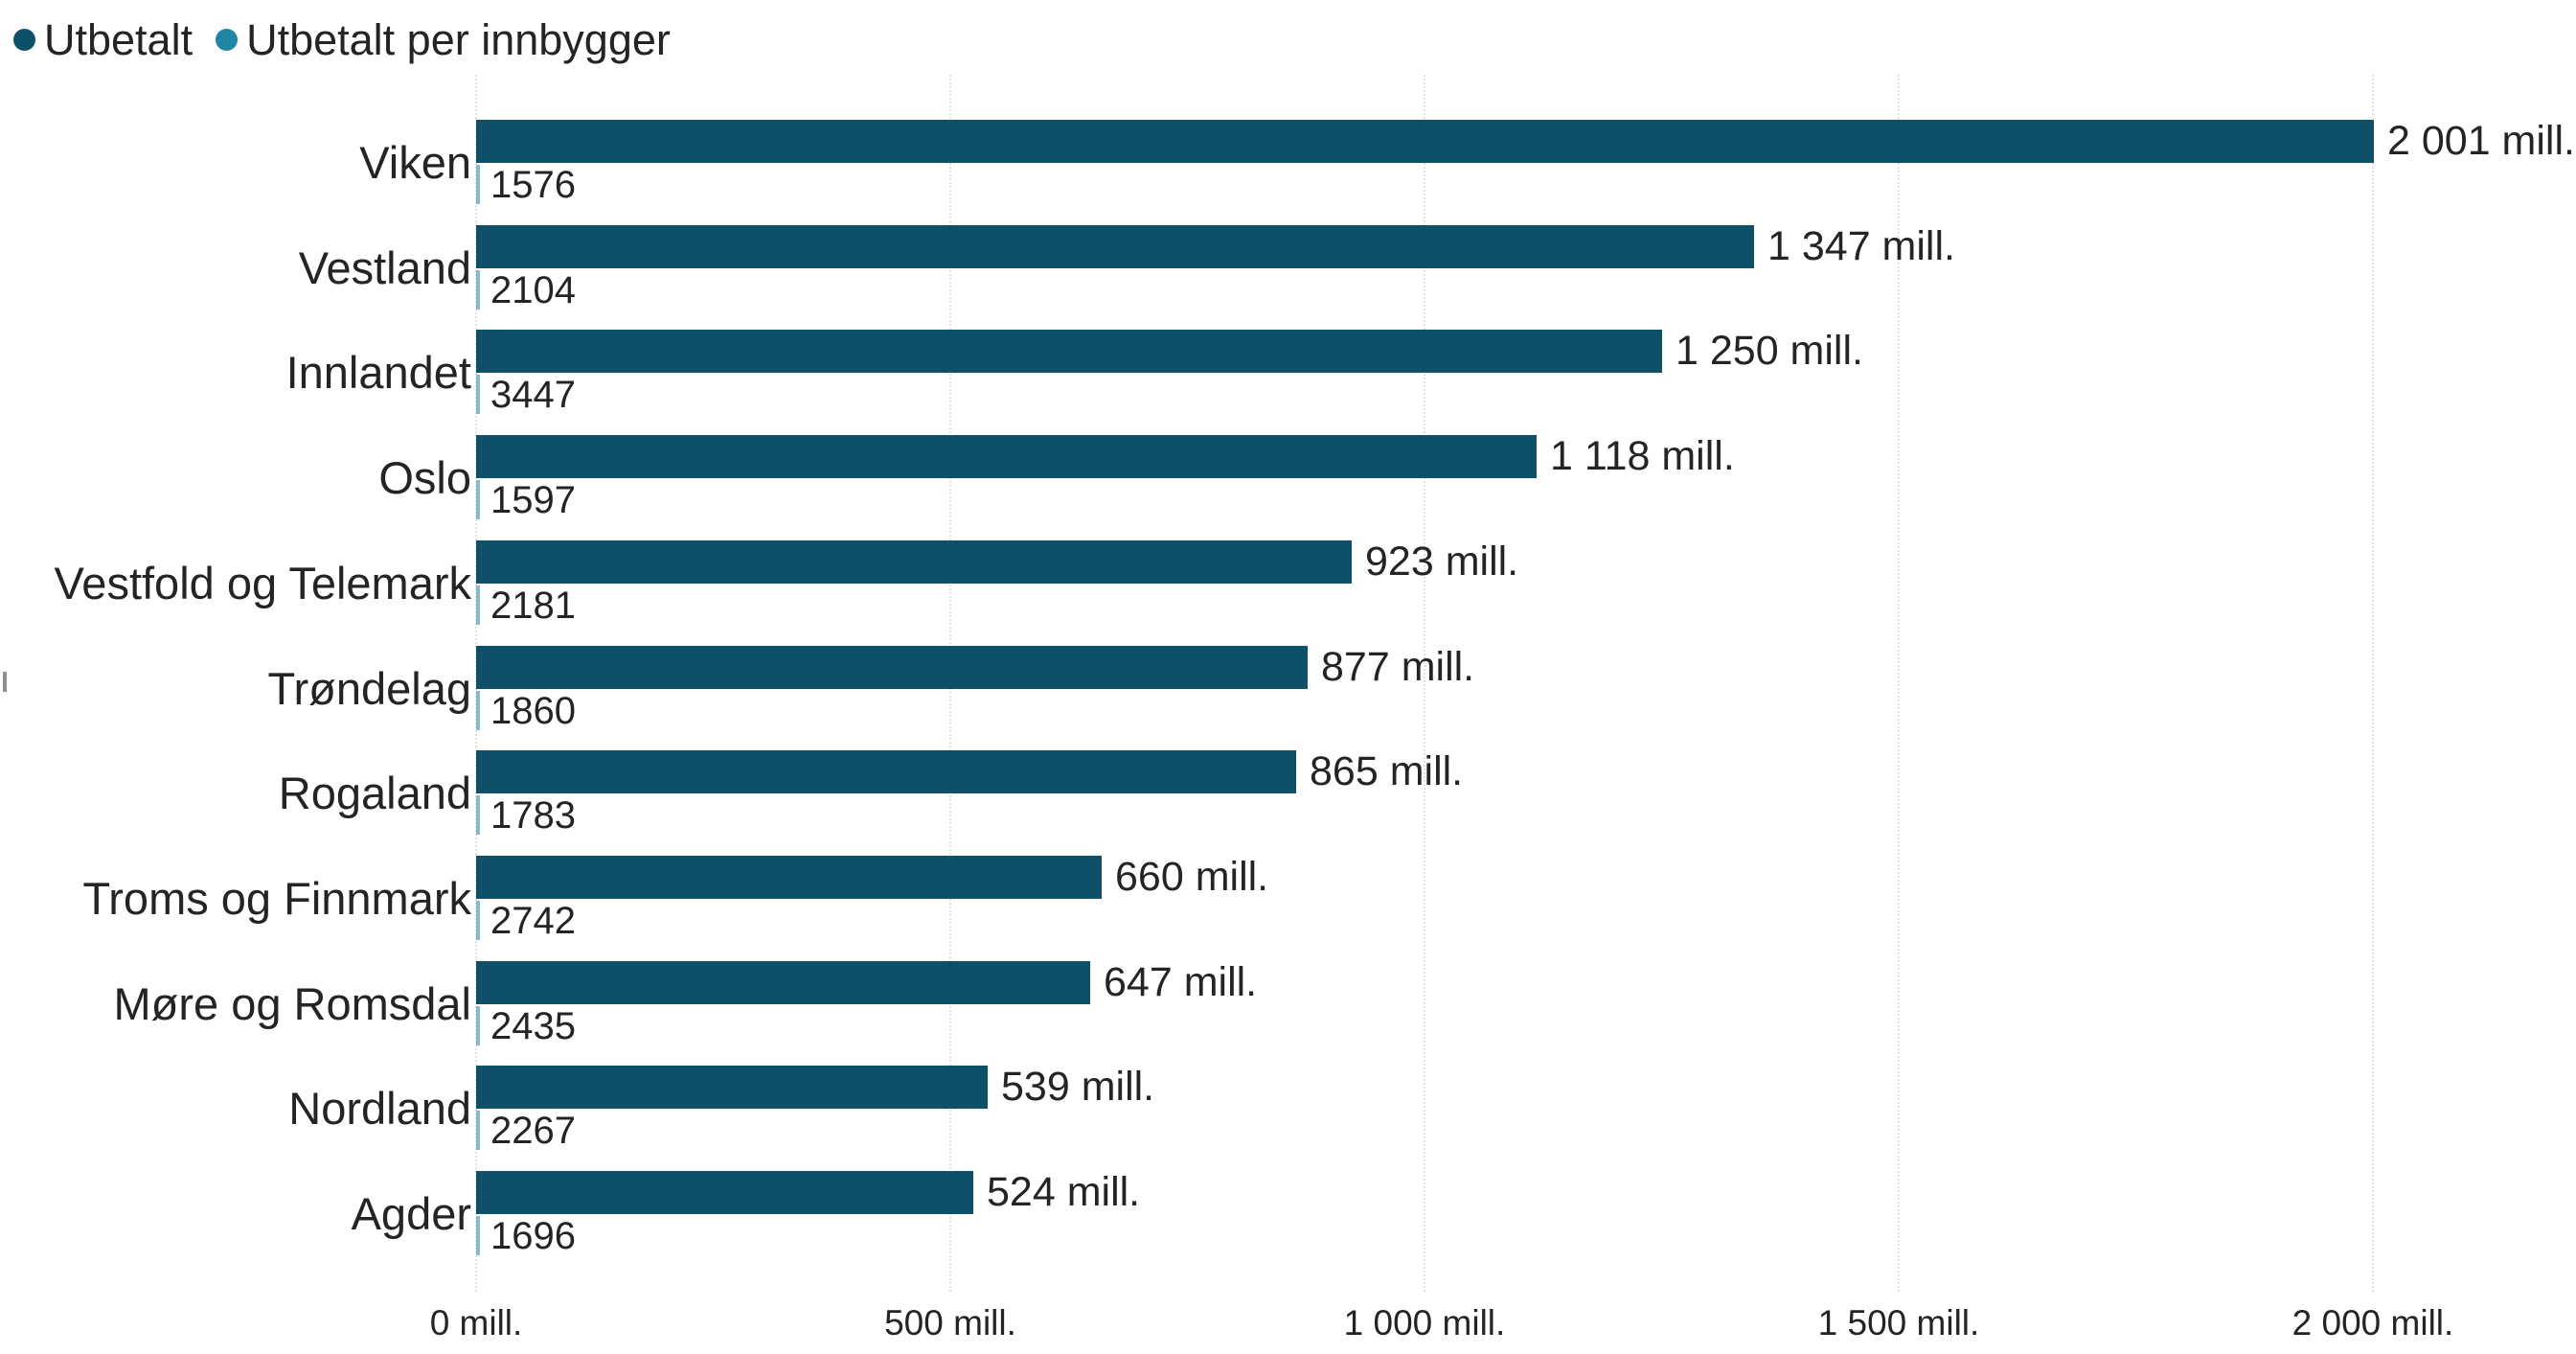 Image resolution: width=2576 pixels, height=1354 pixels. Describe the element at coordinates (384, 267) in the screenshot. I see `category-label-vestland: Vestland` at that location.